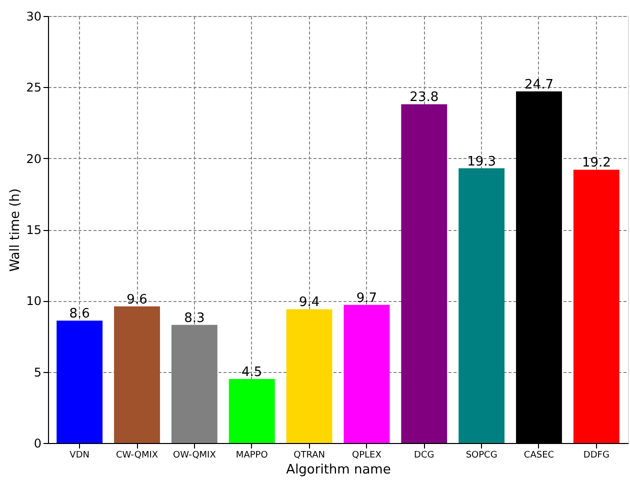  I want to click on x-tick-label: QPLEX, so click(367, 455).